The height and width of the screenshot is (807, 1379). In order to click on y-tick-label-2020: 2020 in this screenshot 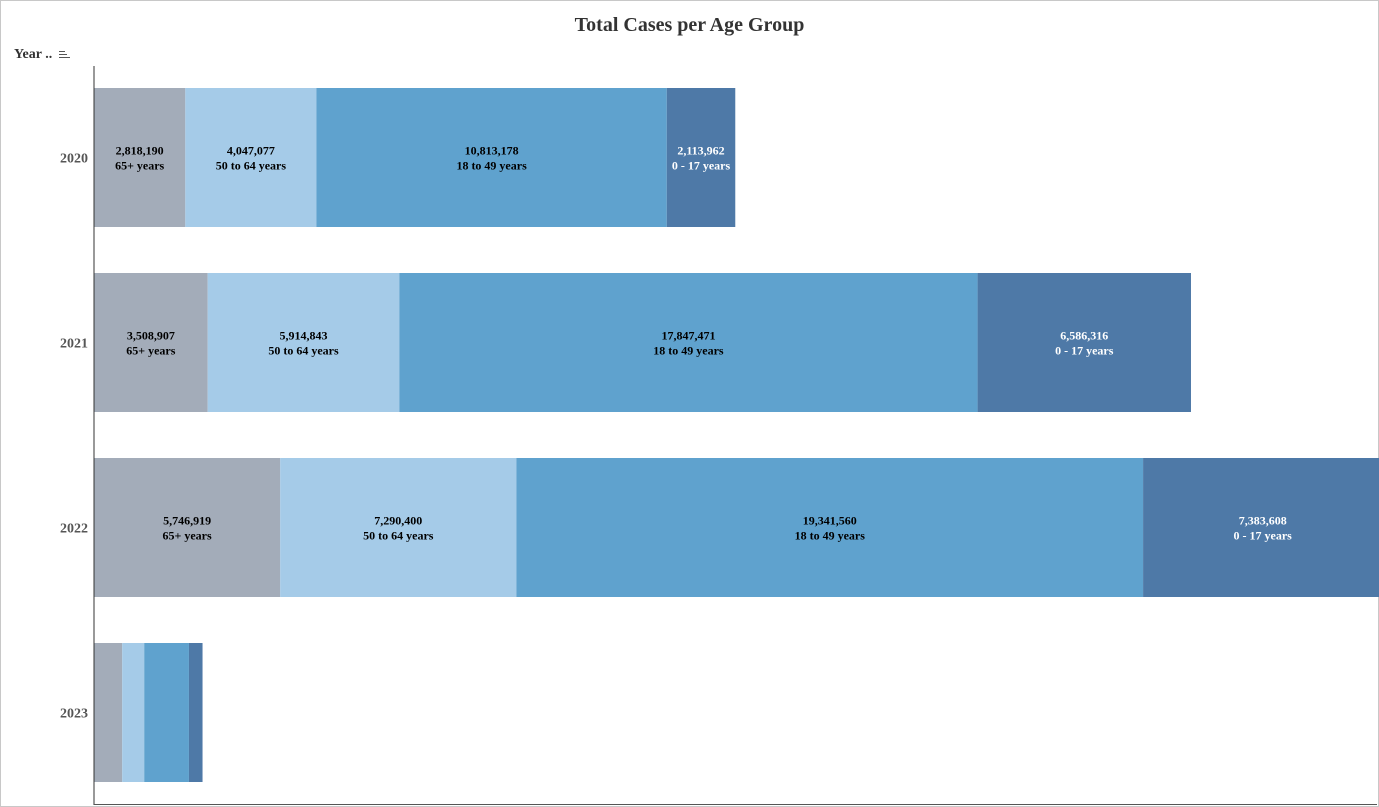, I will do `click(74, 159)`.